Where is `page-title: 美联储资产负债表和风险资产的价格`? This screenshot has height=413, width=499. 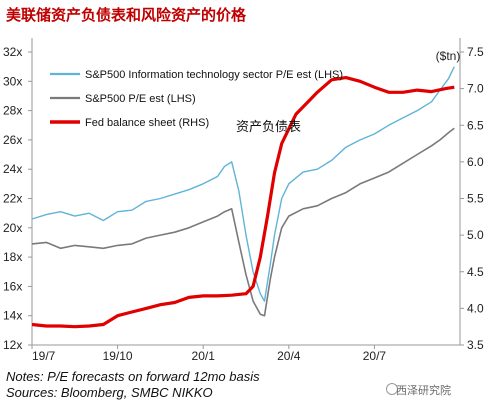 page-title: 美联储资产负债表和风险资产的价格 is located at coordinates (126, 15).